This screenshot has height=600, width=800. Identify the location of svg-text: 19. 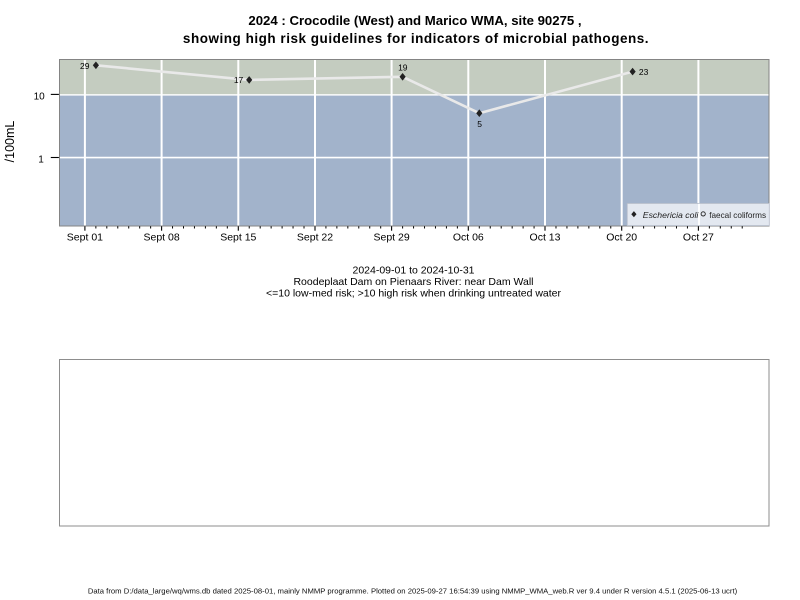
(403, 67).